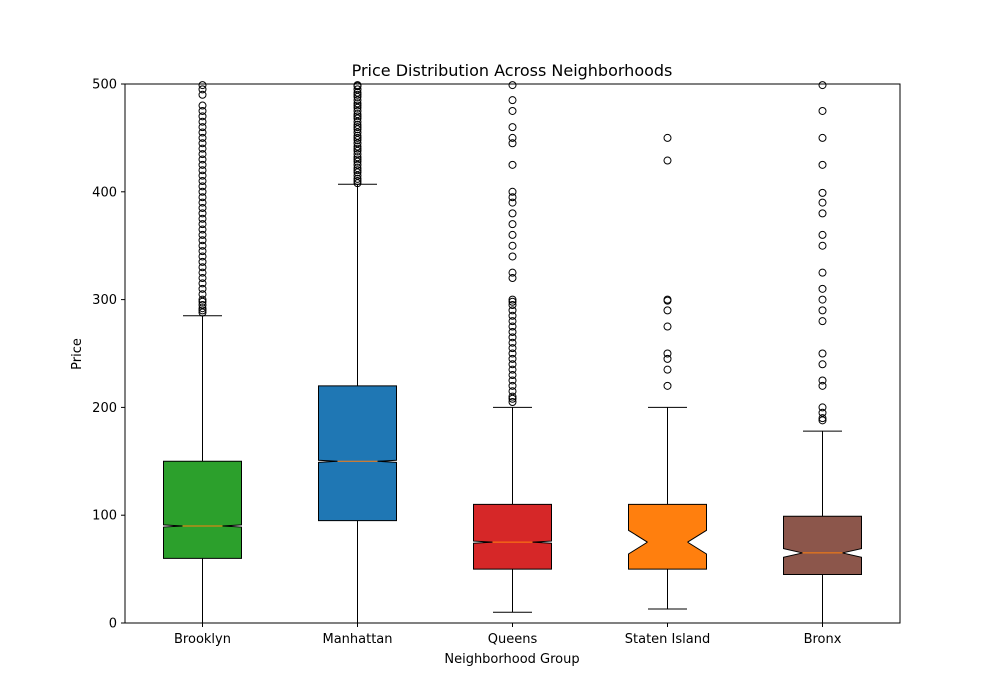  I want to click on x-tick-label: Staten Island, so click(667, 639).